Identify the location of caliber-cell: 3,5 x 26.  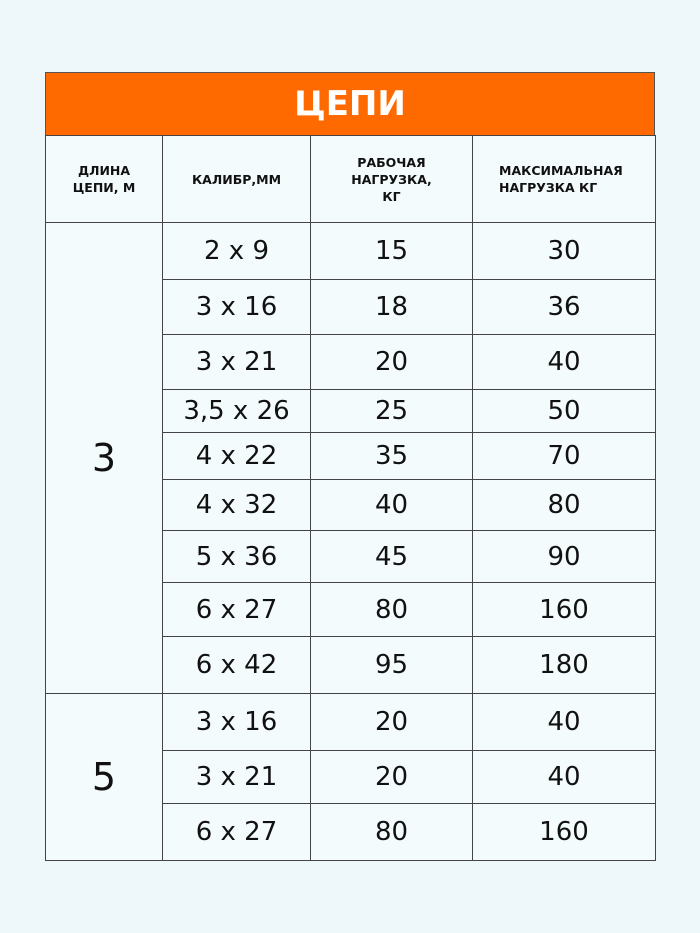
(236, 411).